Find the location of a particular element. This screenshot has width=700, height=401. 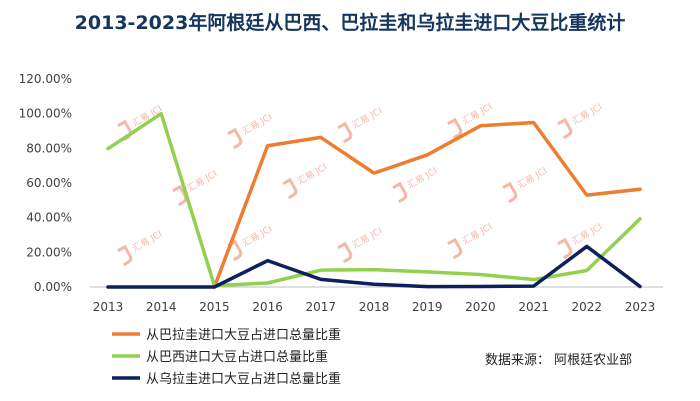

y-tick-label: 20.00% is located at coordinates (49, 252).